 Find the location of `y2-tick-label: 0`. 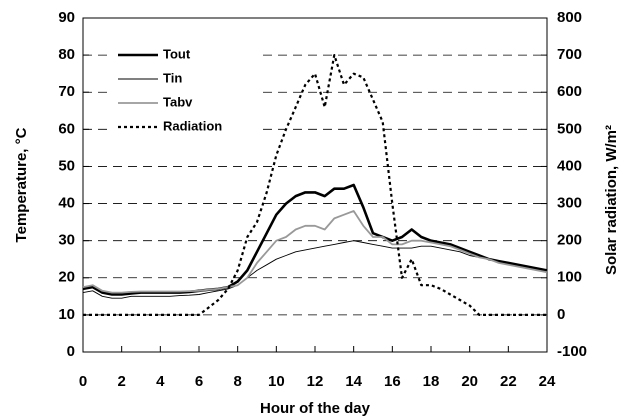

y2-tick-label: 0 is located at coordinates (561, 314).